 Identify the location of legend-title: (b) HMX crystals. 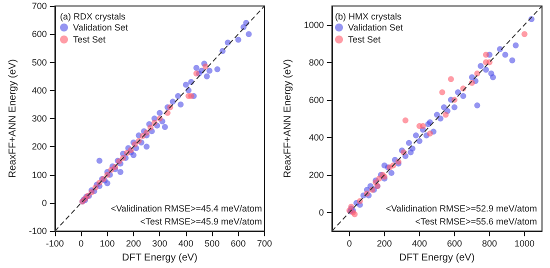
(368, 17).